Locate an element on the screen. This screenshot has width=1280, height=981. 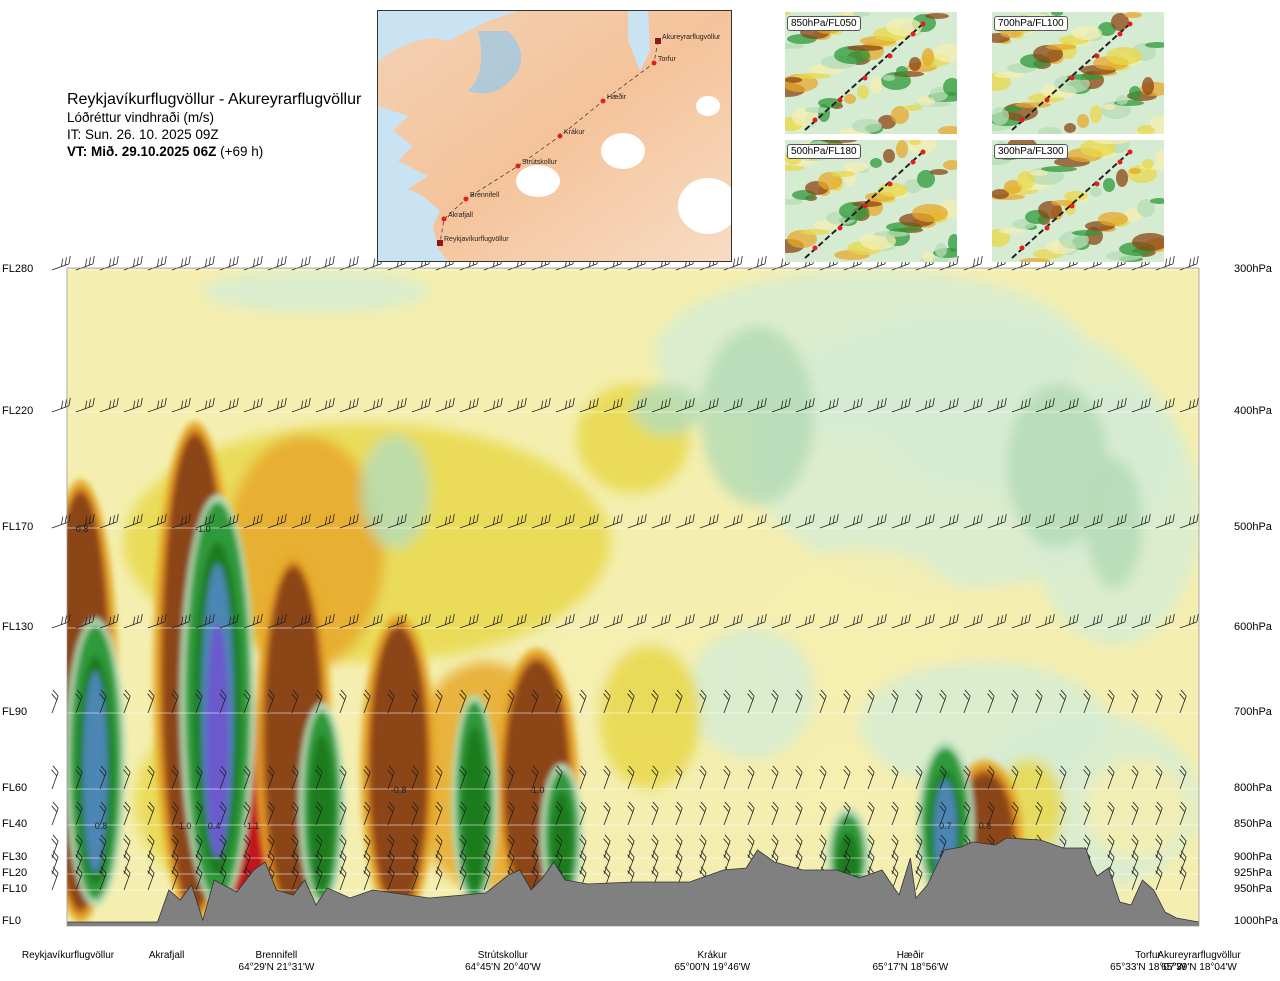
flight-level-label: FL60 is located at coordinates (15, 788).